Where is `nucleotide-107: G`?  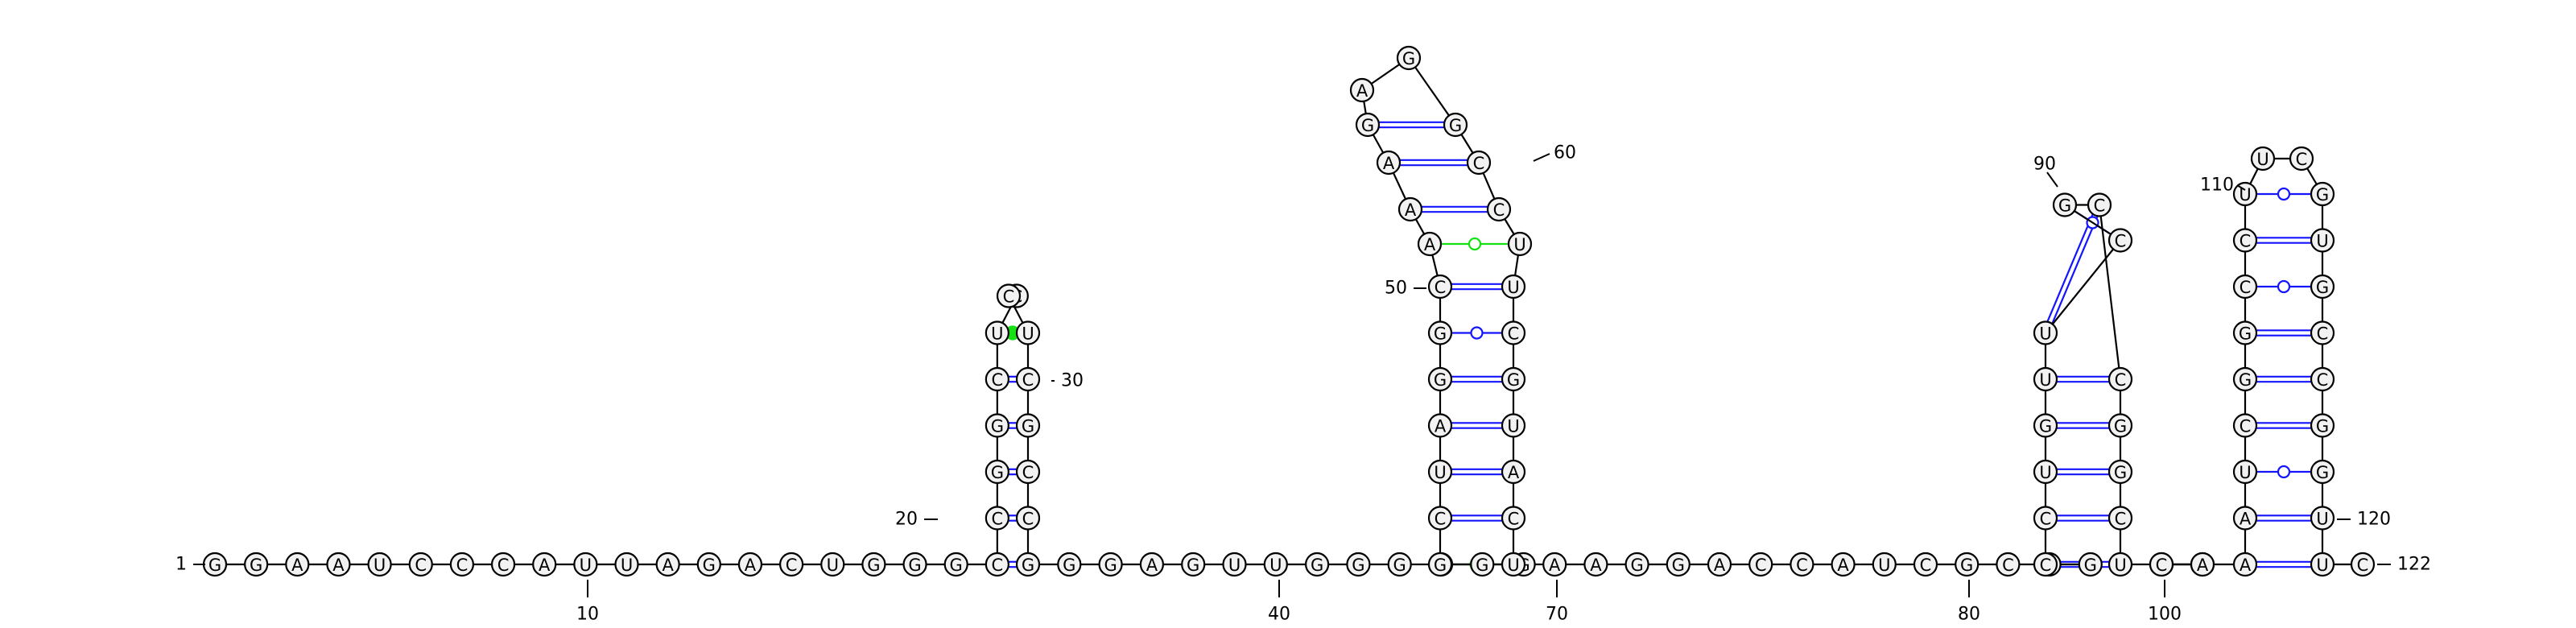 nucleotide-107: G is located at coordinates (2245, 333).